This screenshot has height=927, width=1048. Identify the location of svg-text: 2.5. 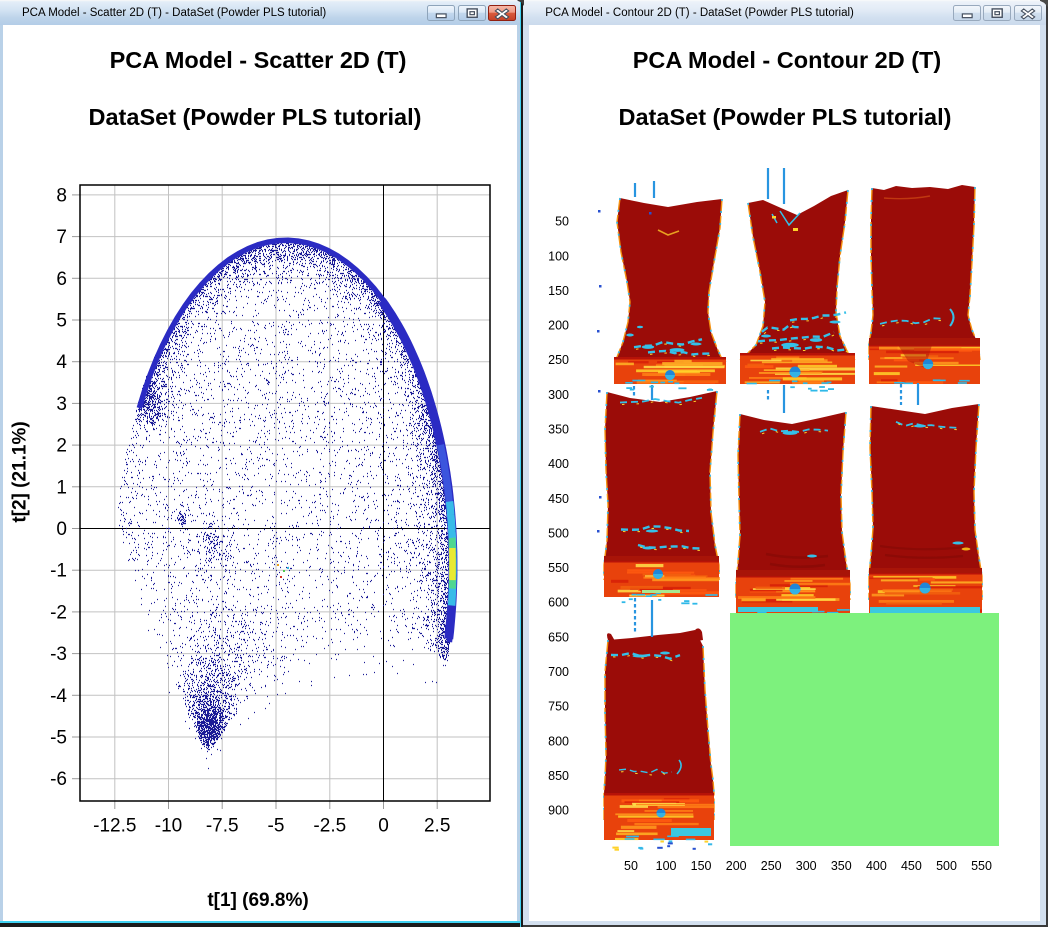
(437, 826).